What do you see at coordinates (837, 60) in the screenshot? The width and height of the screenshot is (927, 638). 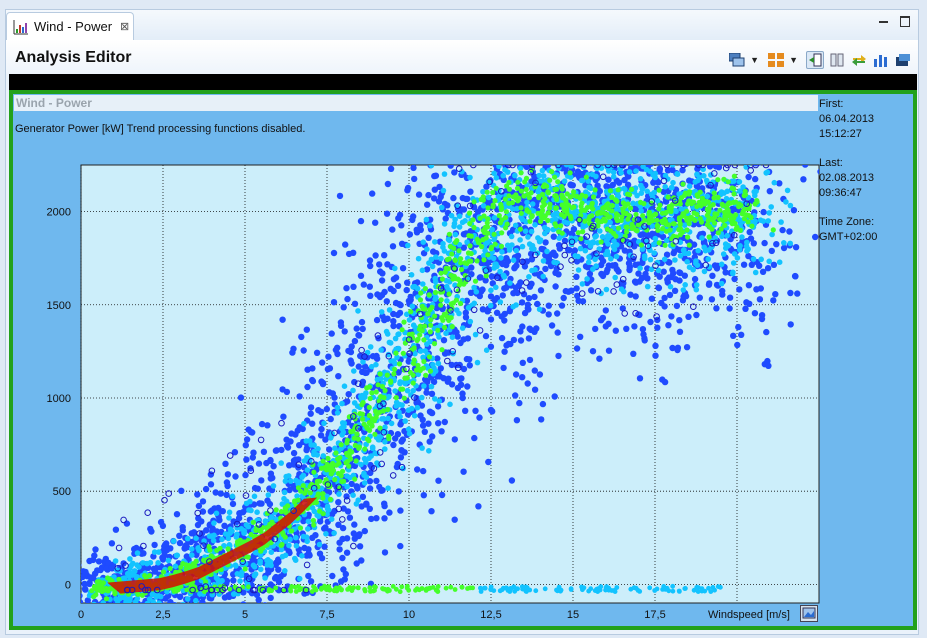 I see `columns-icon` at bounding box center [837, 60].